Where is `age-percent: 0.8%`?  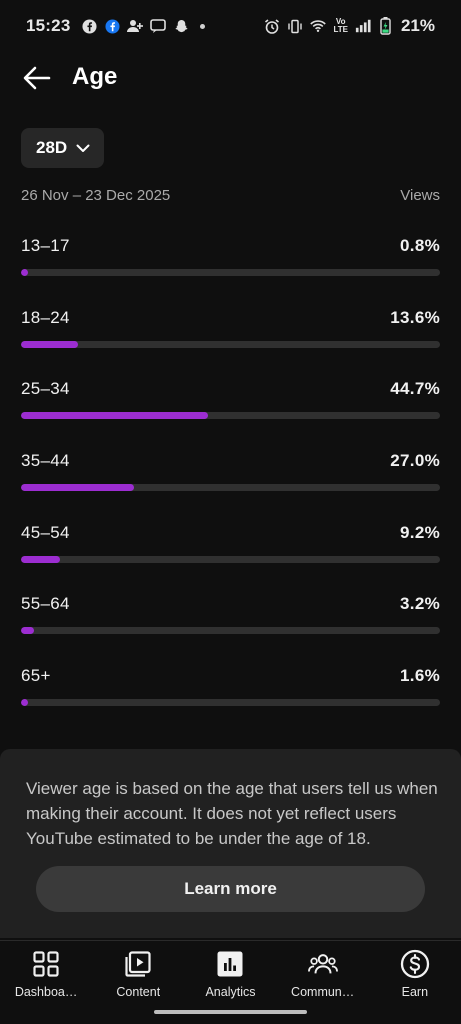
age-percent: 0.8% is located at coordinates (420, 245).